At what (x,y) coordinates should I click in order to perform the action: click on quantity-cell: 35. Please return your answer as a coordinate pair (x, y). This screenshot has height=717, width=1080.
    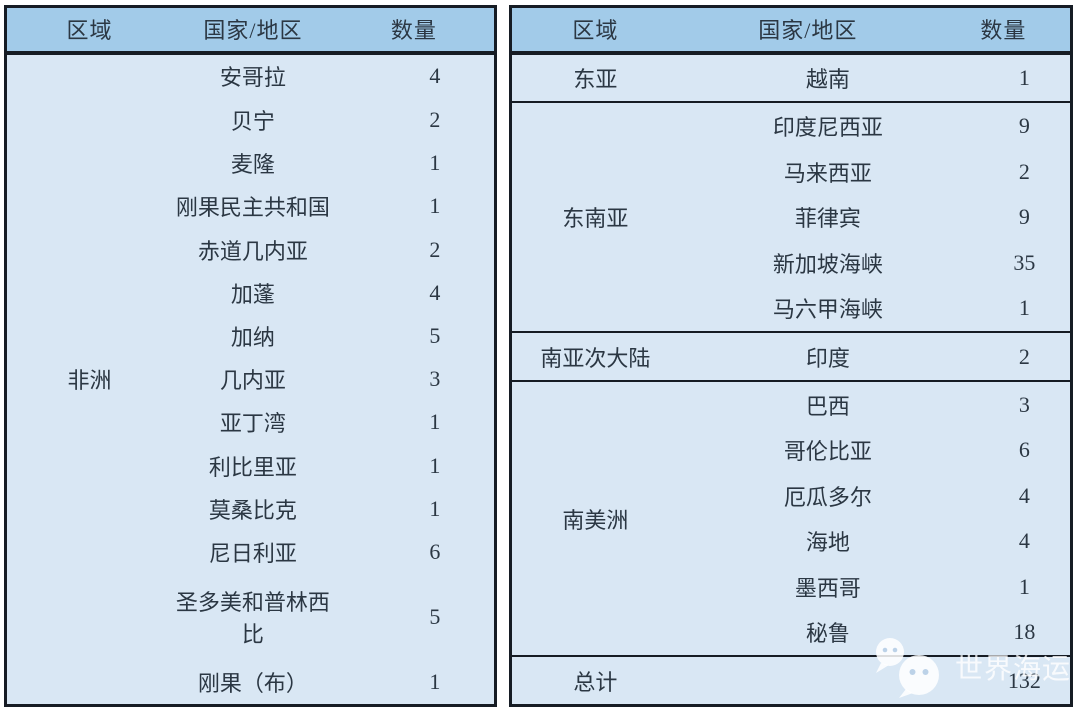
    Looking at the image, I should click on (1024, 262).